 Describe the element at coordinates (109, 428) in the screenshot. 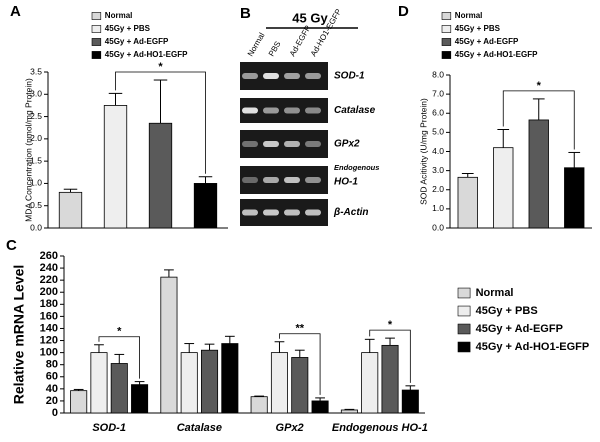

I see `x-tick-label: SOD-1` at that location.